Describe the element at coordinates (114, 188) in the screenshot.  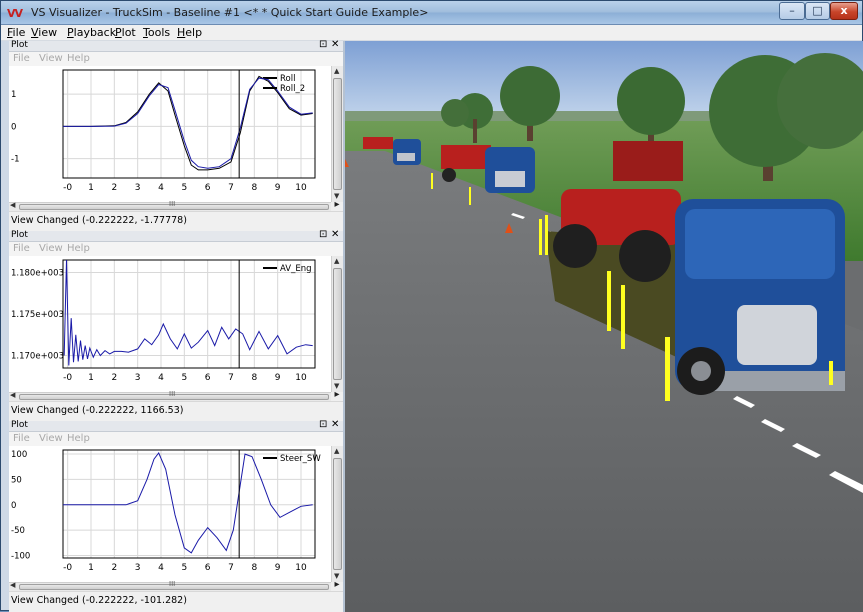
I see `x-tick-label: 2` at that location.